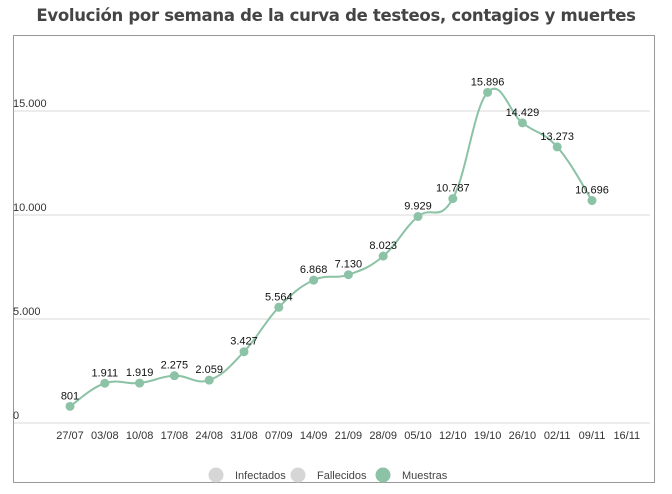 The image size is (672, 494). I want to click on x-tick-label: 12/10, so click(453, 436).